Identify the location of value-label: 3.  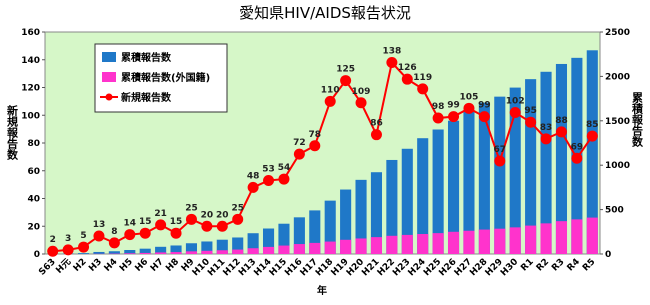
(68, 239).